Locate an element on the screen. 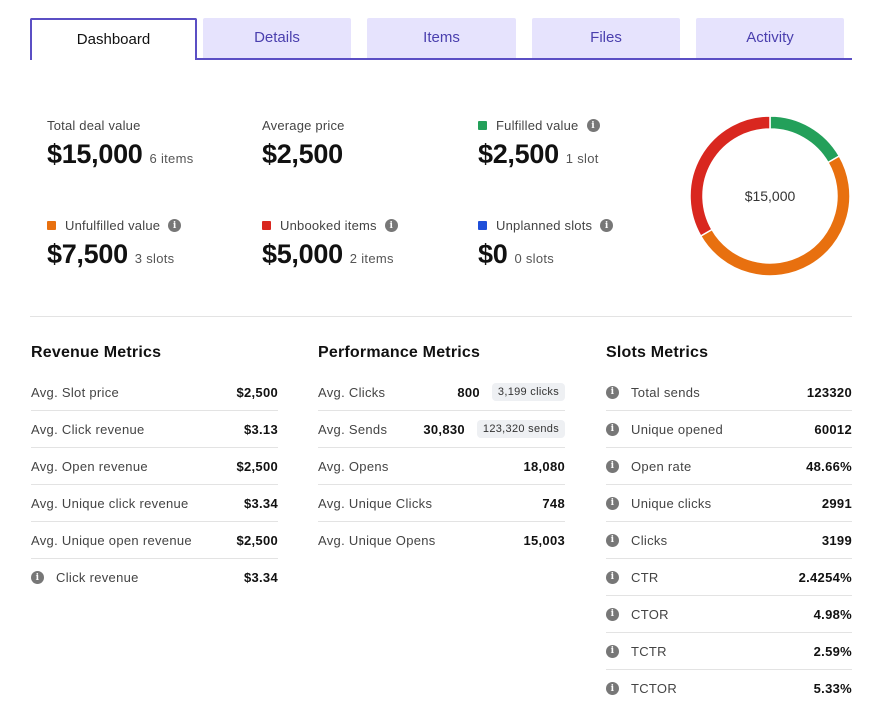  metric-label: Avg. Open revenue is located at coordinates (89, 466).